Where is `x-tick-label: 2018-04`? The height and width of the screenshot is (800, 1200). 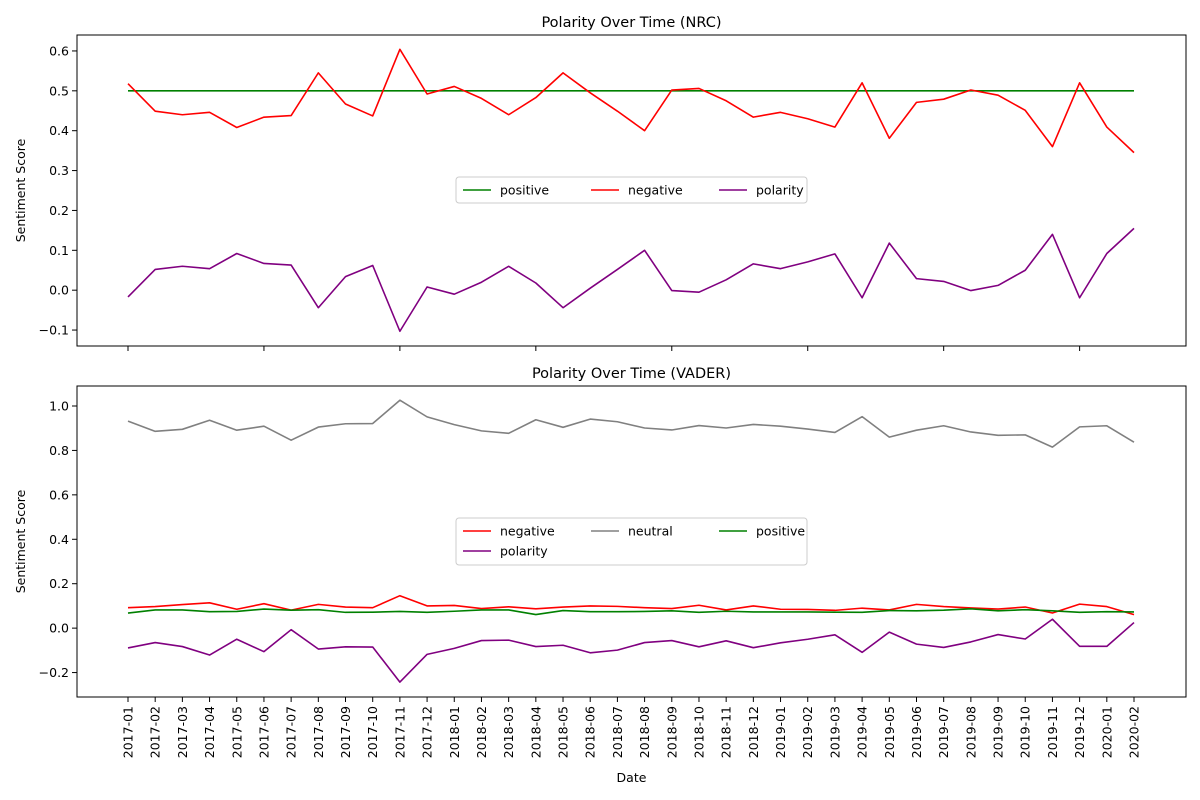
x-tick-label: 2018-04 is located at coordinates (535, 732).